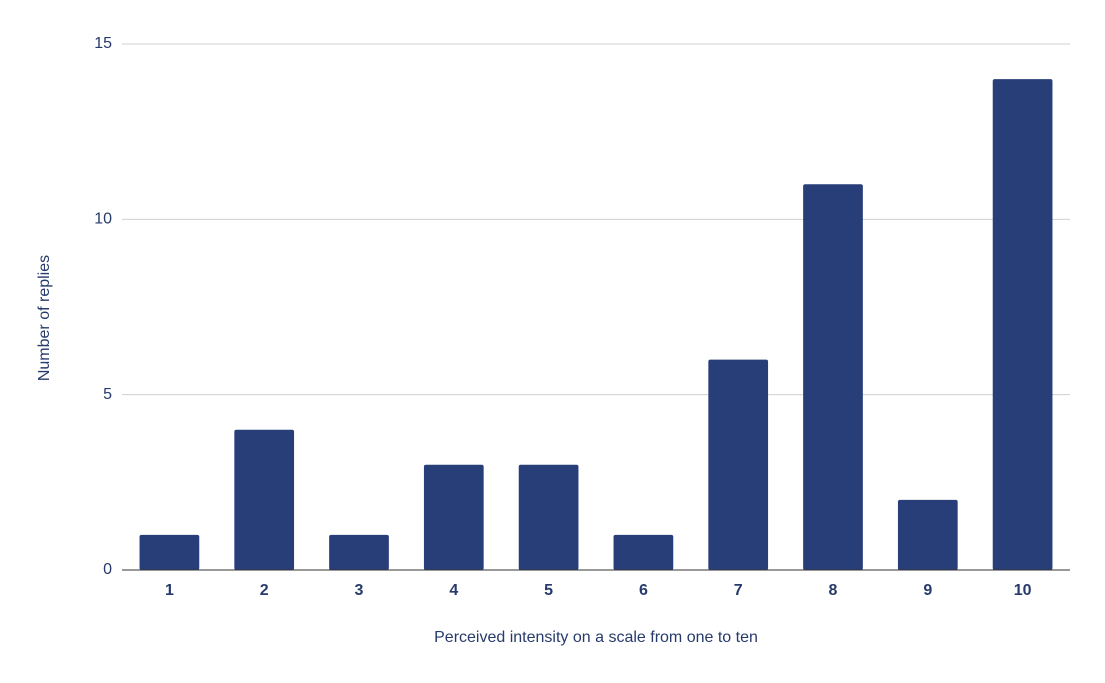 The width and height of the screenshot is (1105, 683). Describe the element at coordinates (103, 219) in the screenshot. I see `y-tick-label: 10` at that location.